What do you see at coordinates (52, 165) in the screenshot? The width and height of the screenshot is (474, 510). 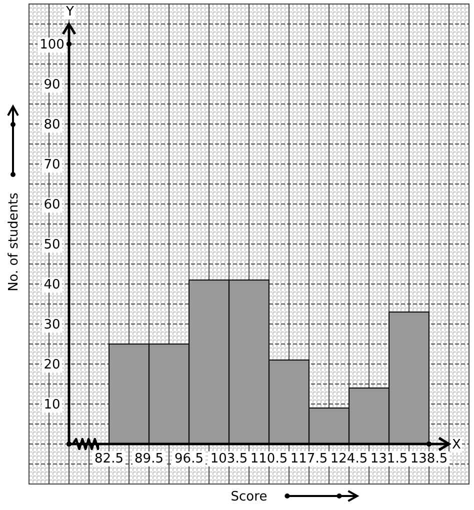 I see `y-tick-label: 70` at bounding box center [52, 165].